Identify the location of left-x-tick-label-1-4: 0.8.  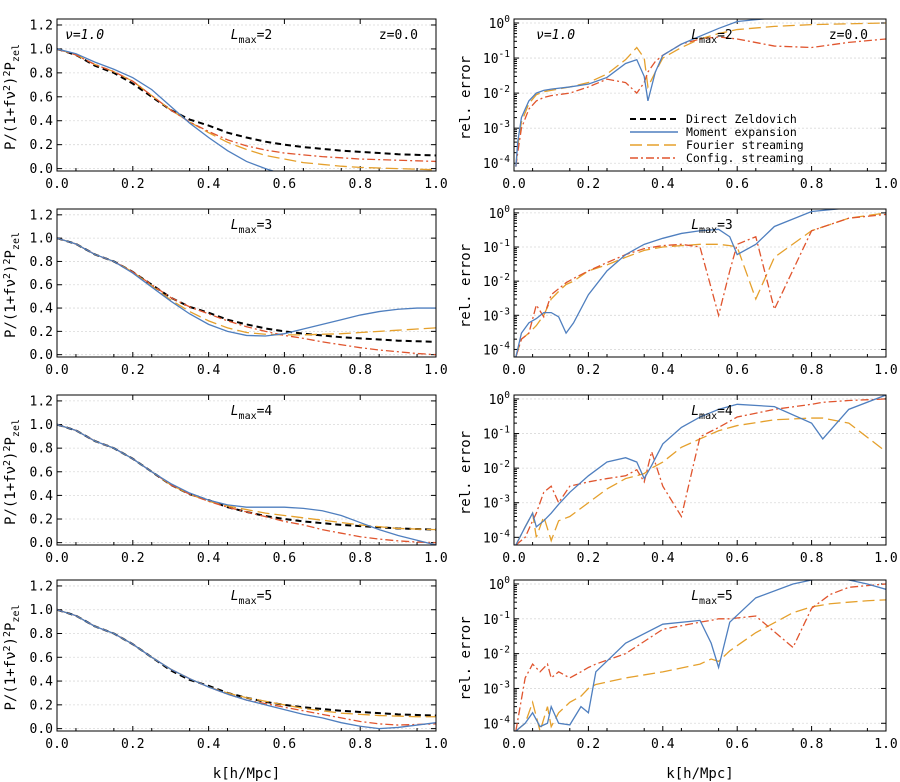
(359, 370).